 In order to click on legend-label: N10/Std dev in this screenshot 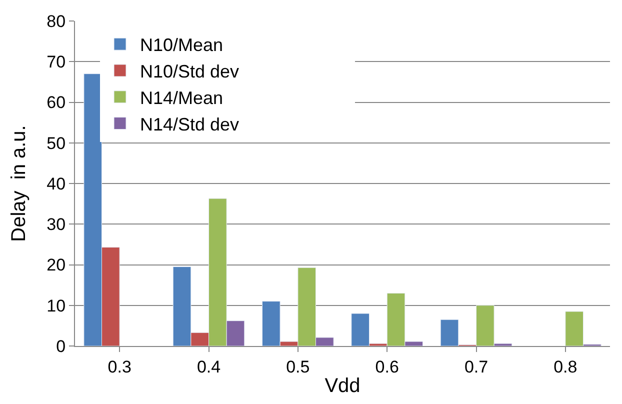, I will do `click(190, 71)`.